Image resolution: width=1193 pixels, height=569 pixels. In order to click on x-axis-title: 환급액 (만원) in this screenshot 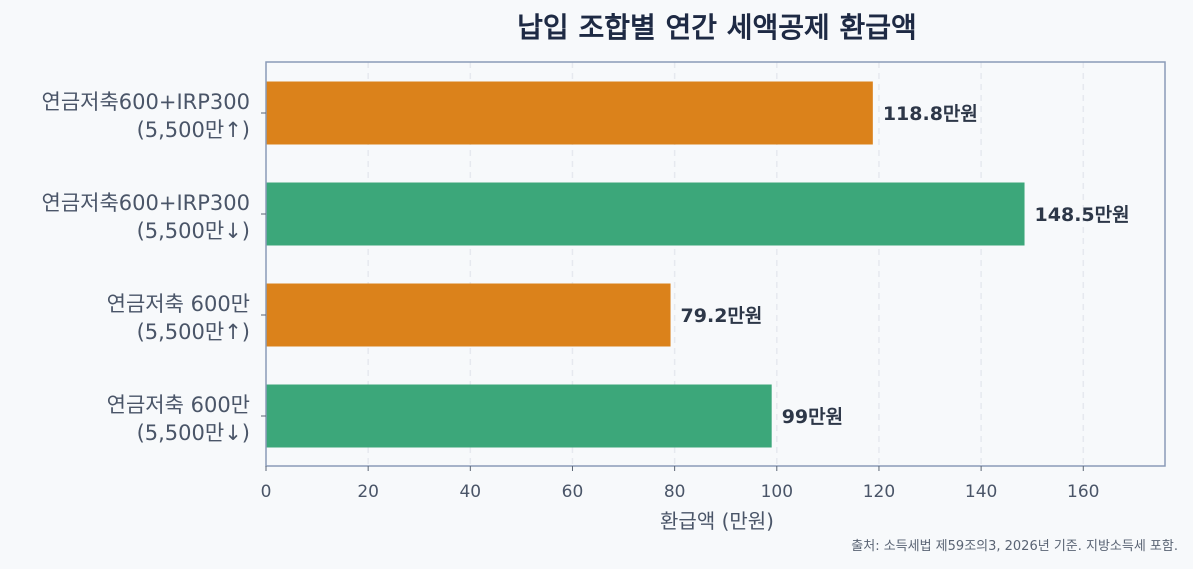, I will do `click(717, 521)`.